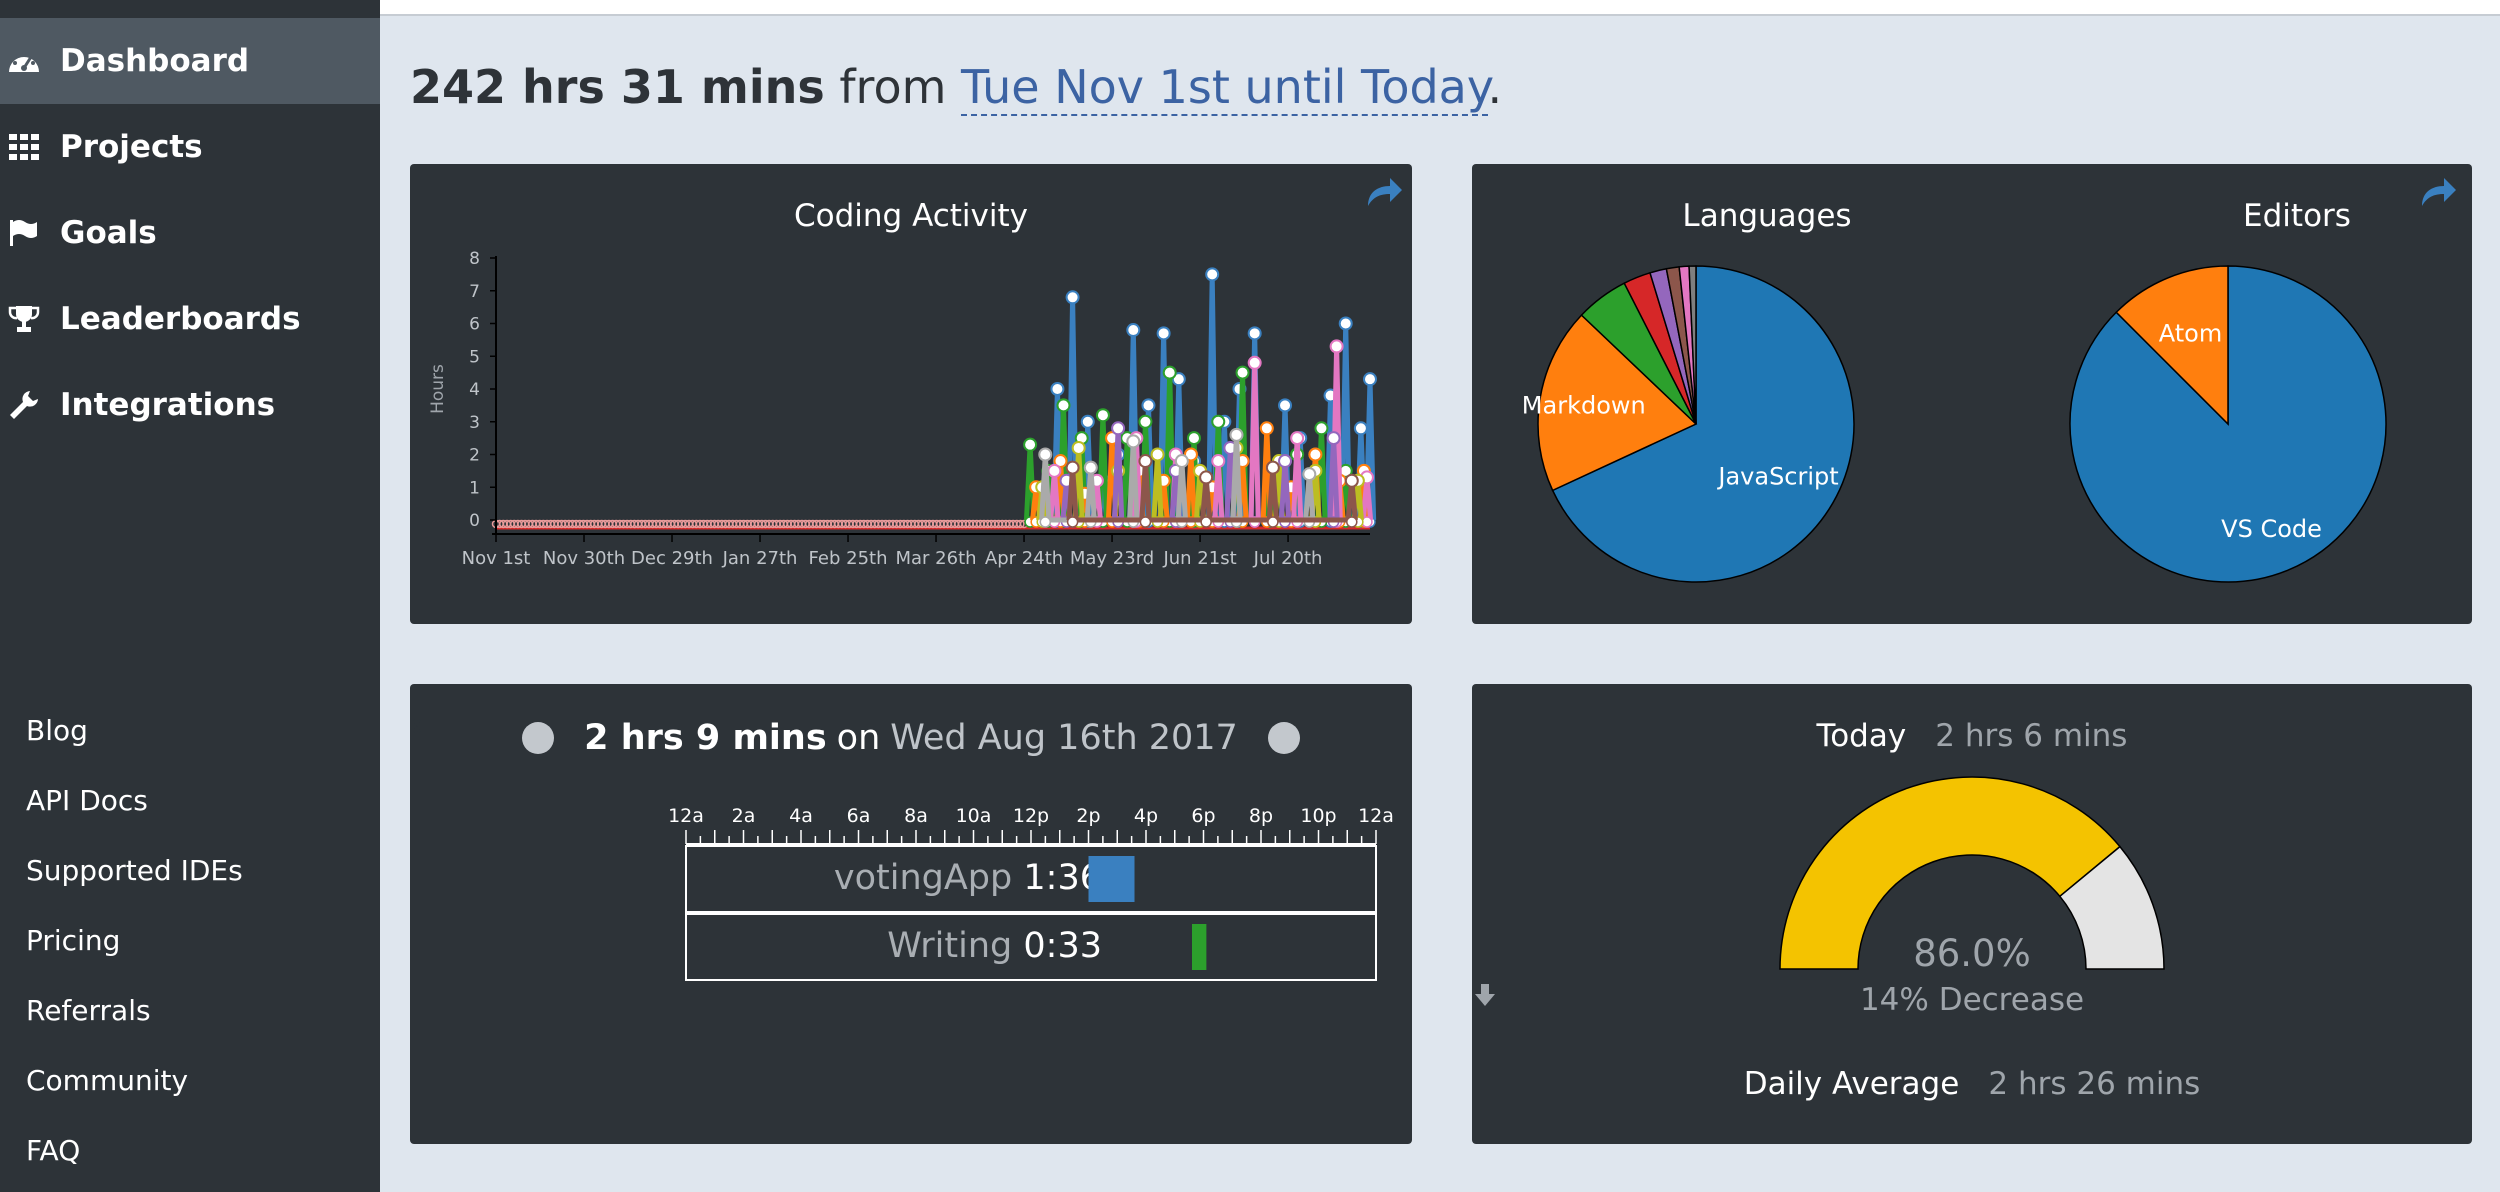  I want to click on x-tick-label: Jun 21st, so click(1199, 558).